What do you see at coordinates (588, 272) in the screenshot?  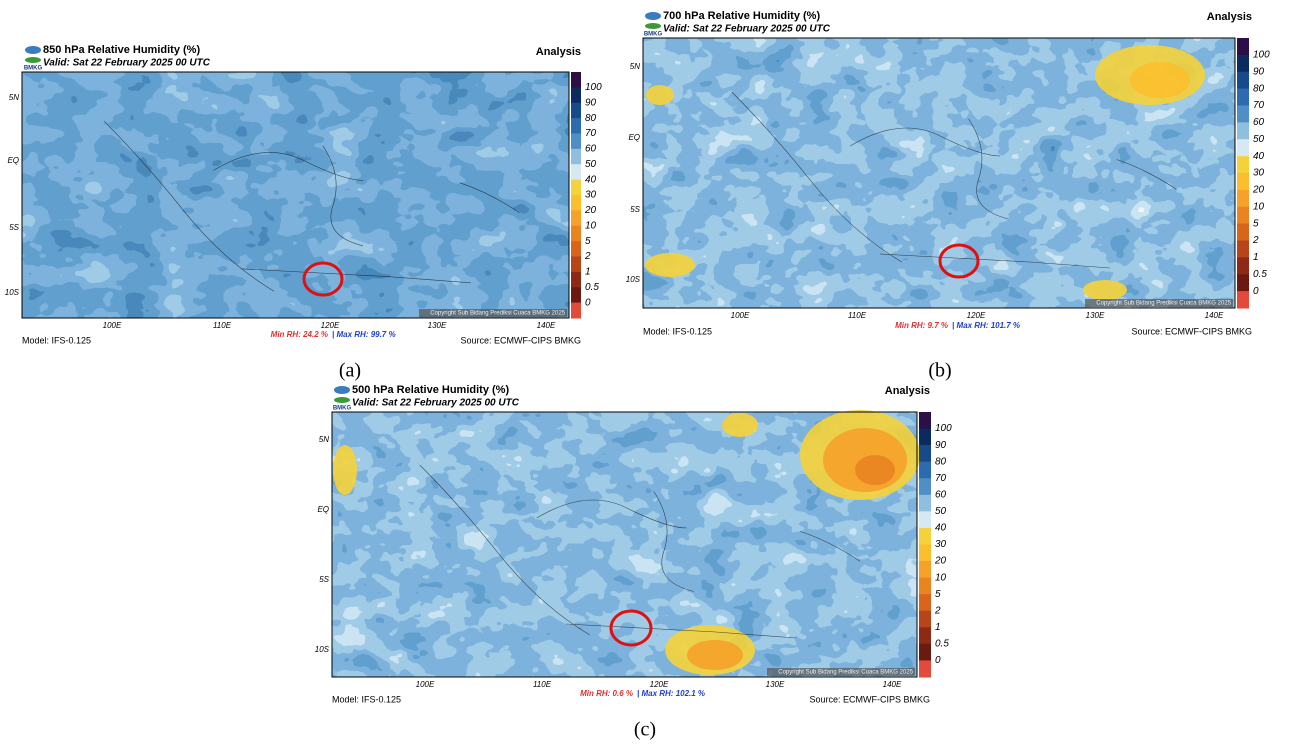 I see `colorbar-label: 1` at bounding box center [588, 272].